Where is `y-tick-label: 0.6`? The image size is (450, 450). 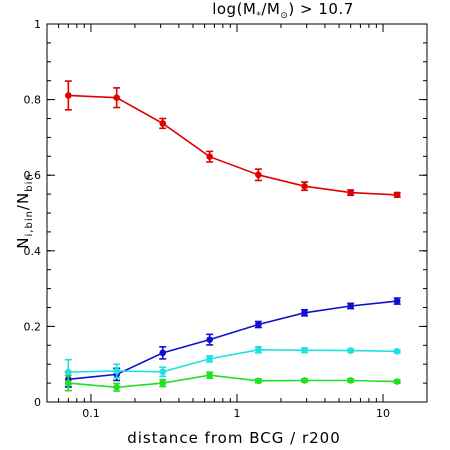 y-tick-label: 0.6 is located at coordinates (33, 175).